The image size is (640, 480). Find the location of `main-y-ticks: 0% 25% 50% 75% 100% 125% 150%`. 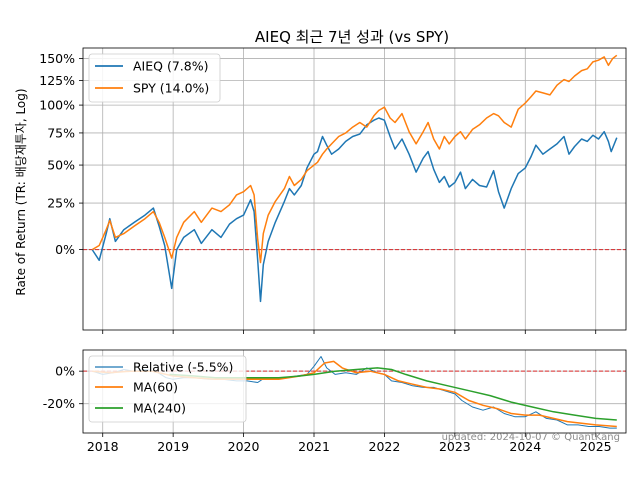

main-y-ticks: 0% 25% 50% 75% 100% 125% 150% is located at coordinates (61, 154).